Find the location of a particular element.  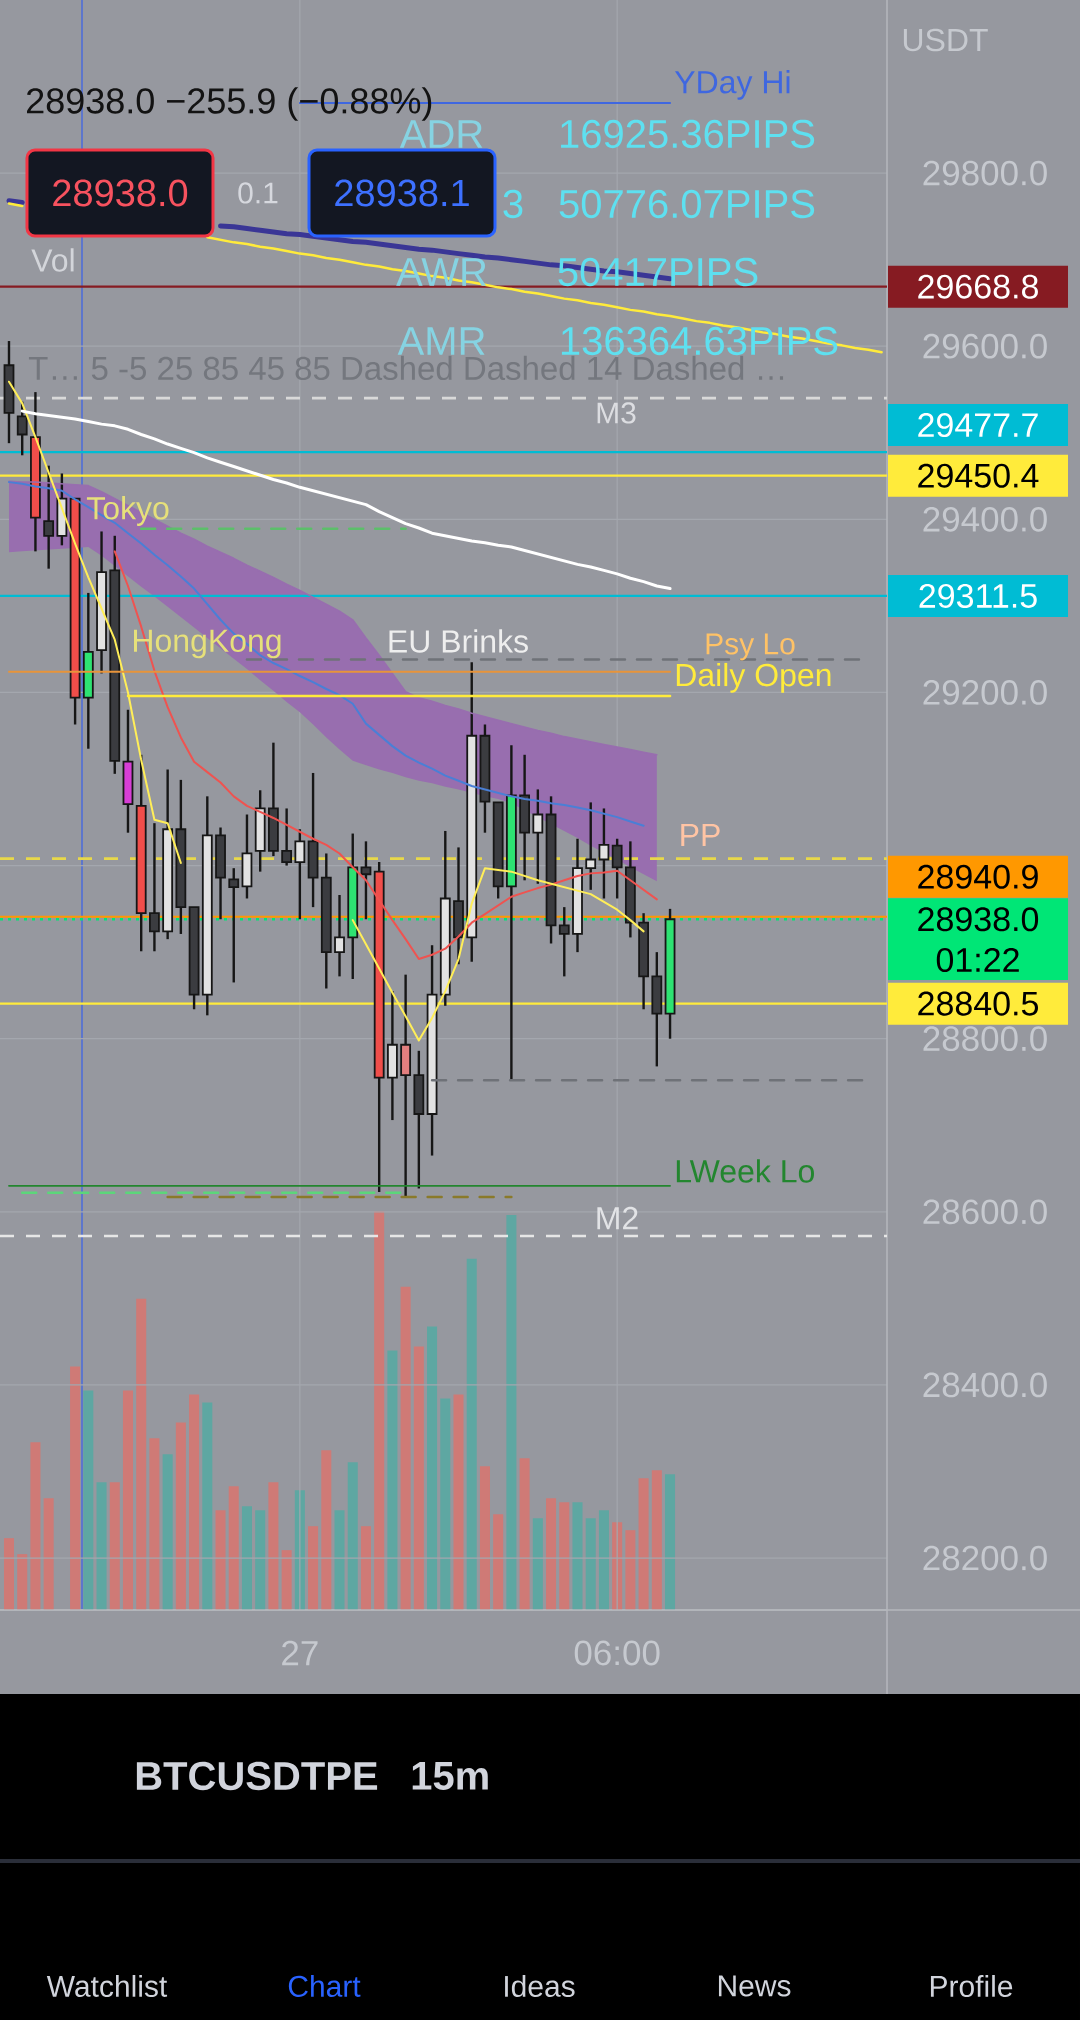

ref-line-label: 28840.5 is located at coordinates (978, 1003).